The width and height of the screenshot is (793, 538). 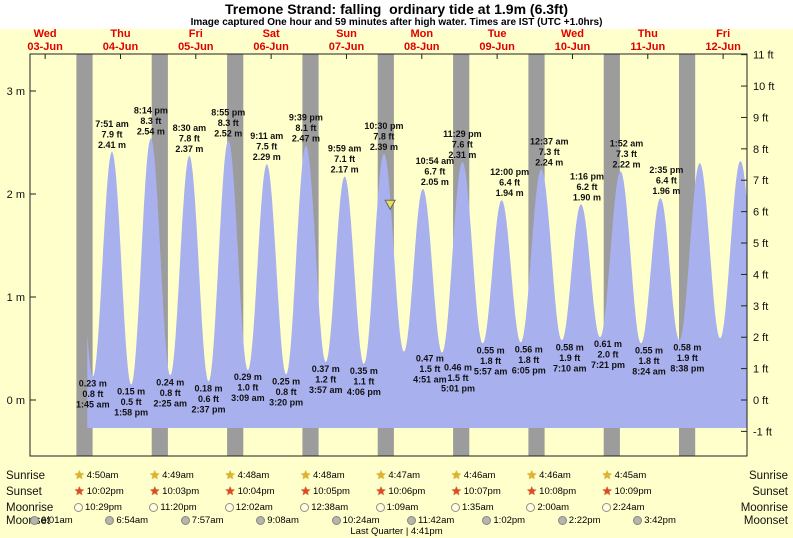 I want to click on tide-low-label: 0.25 m, so click(x=286, y=381).